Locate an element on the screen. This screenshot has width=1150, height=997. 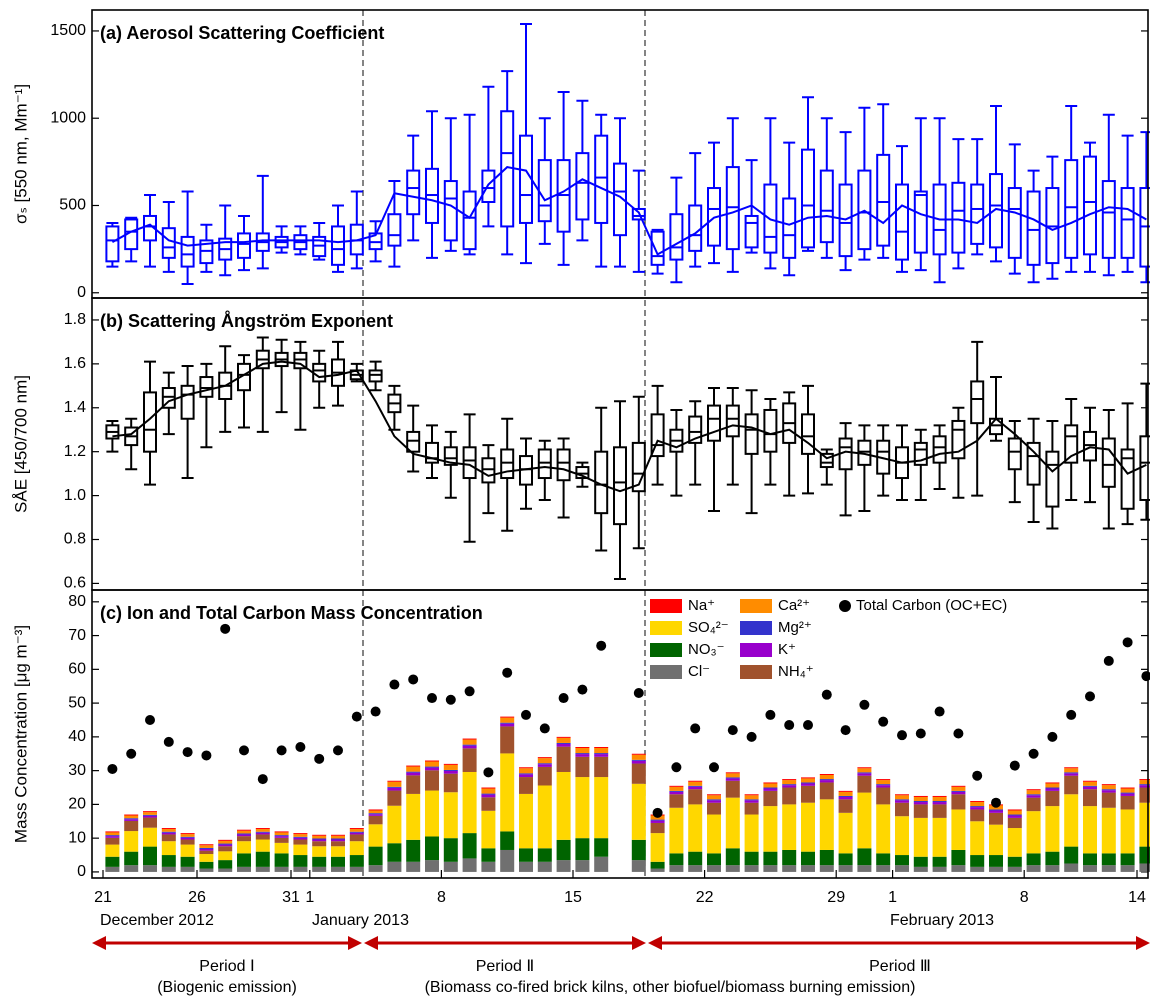
arrow-head is located at coordinates (639, 943).